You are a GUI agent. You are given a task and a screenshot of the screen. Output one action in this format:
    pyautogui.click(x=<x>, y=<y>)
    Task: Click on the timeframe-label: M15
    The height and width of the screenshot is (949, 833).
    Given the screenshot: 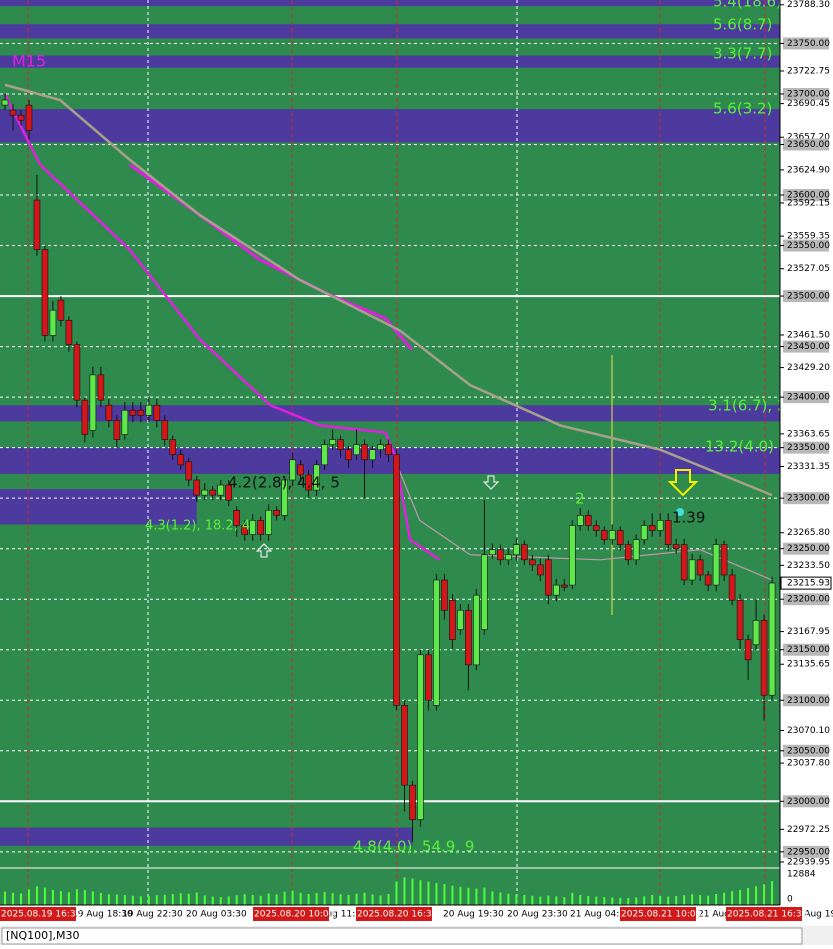 What is the action you would take?
    pyautogui.click(x=29, y=61)
    